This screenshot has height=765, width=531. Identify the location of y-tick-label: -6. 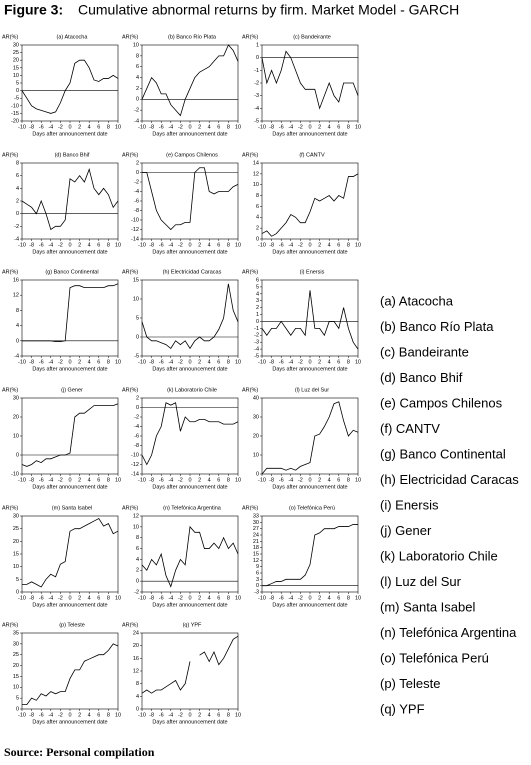
(136, 436).